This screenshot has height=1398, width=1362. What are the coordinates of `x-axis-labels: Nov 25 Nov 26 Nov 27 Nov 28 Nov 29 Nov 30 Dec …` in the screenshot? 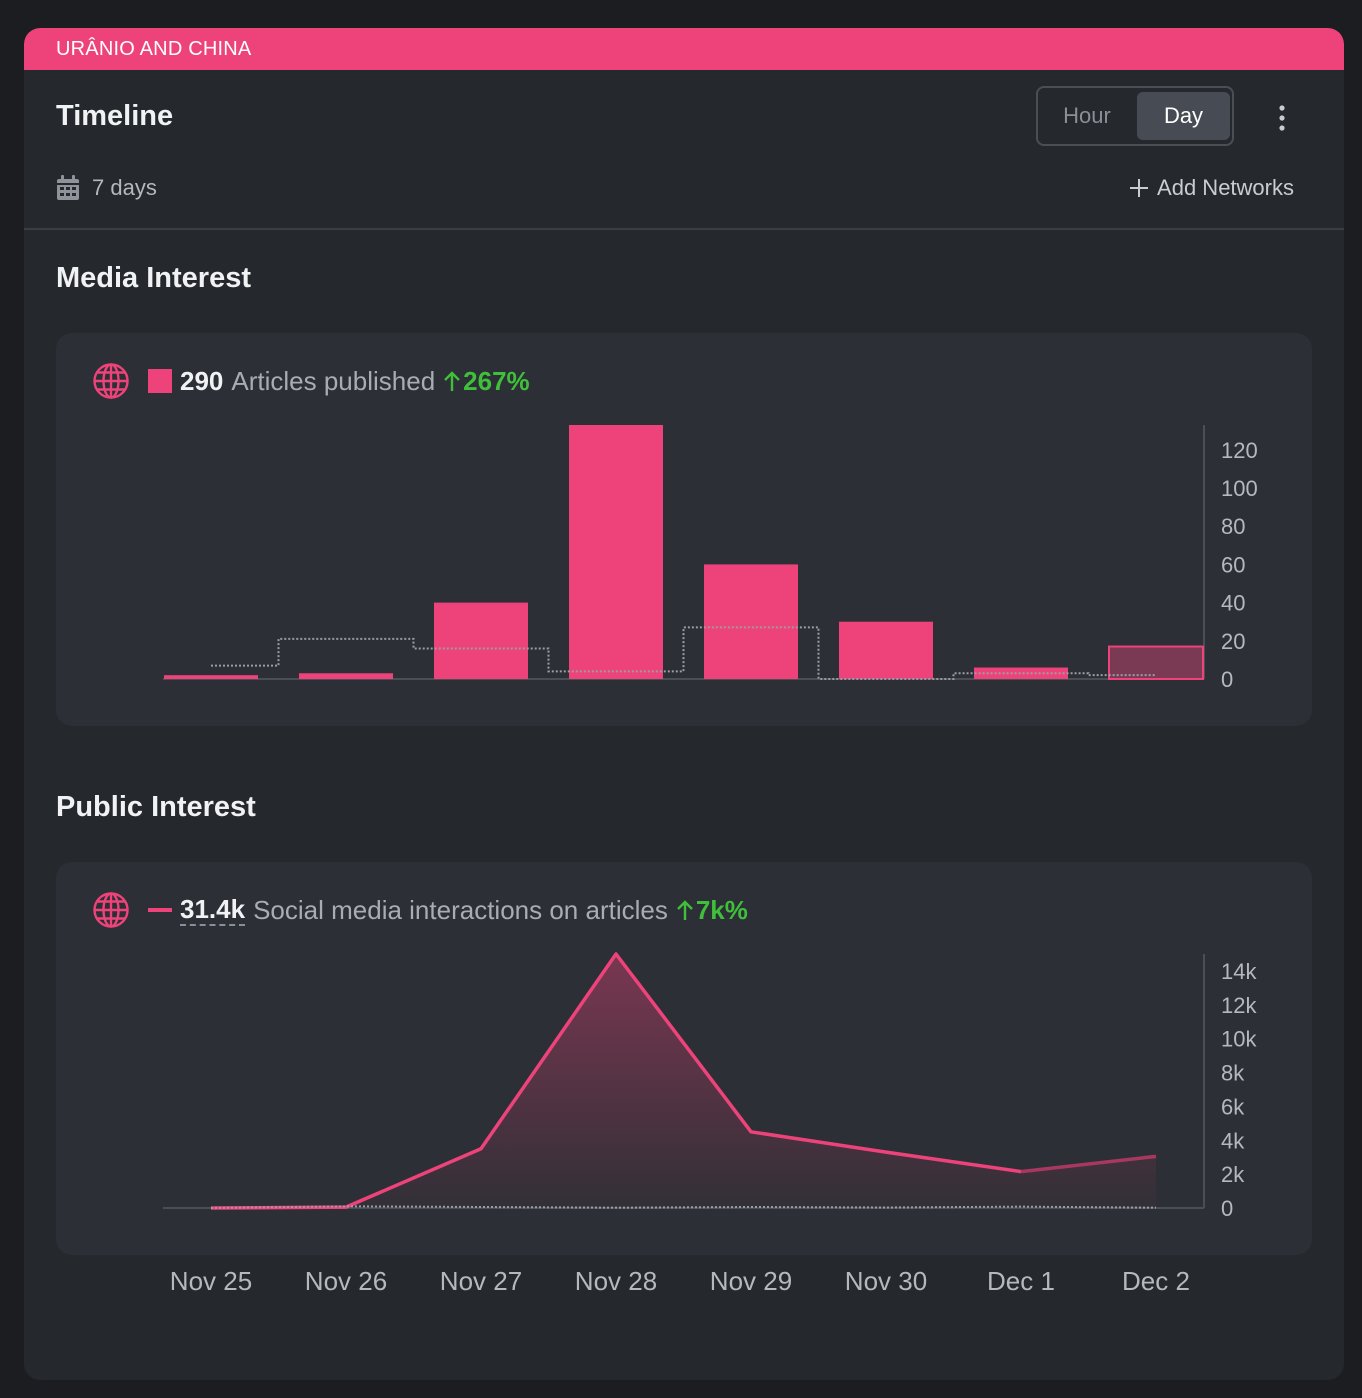 It's located at (680, 1281).